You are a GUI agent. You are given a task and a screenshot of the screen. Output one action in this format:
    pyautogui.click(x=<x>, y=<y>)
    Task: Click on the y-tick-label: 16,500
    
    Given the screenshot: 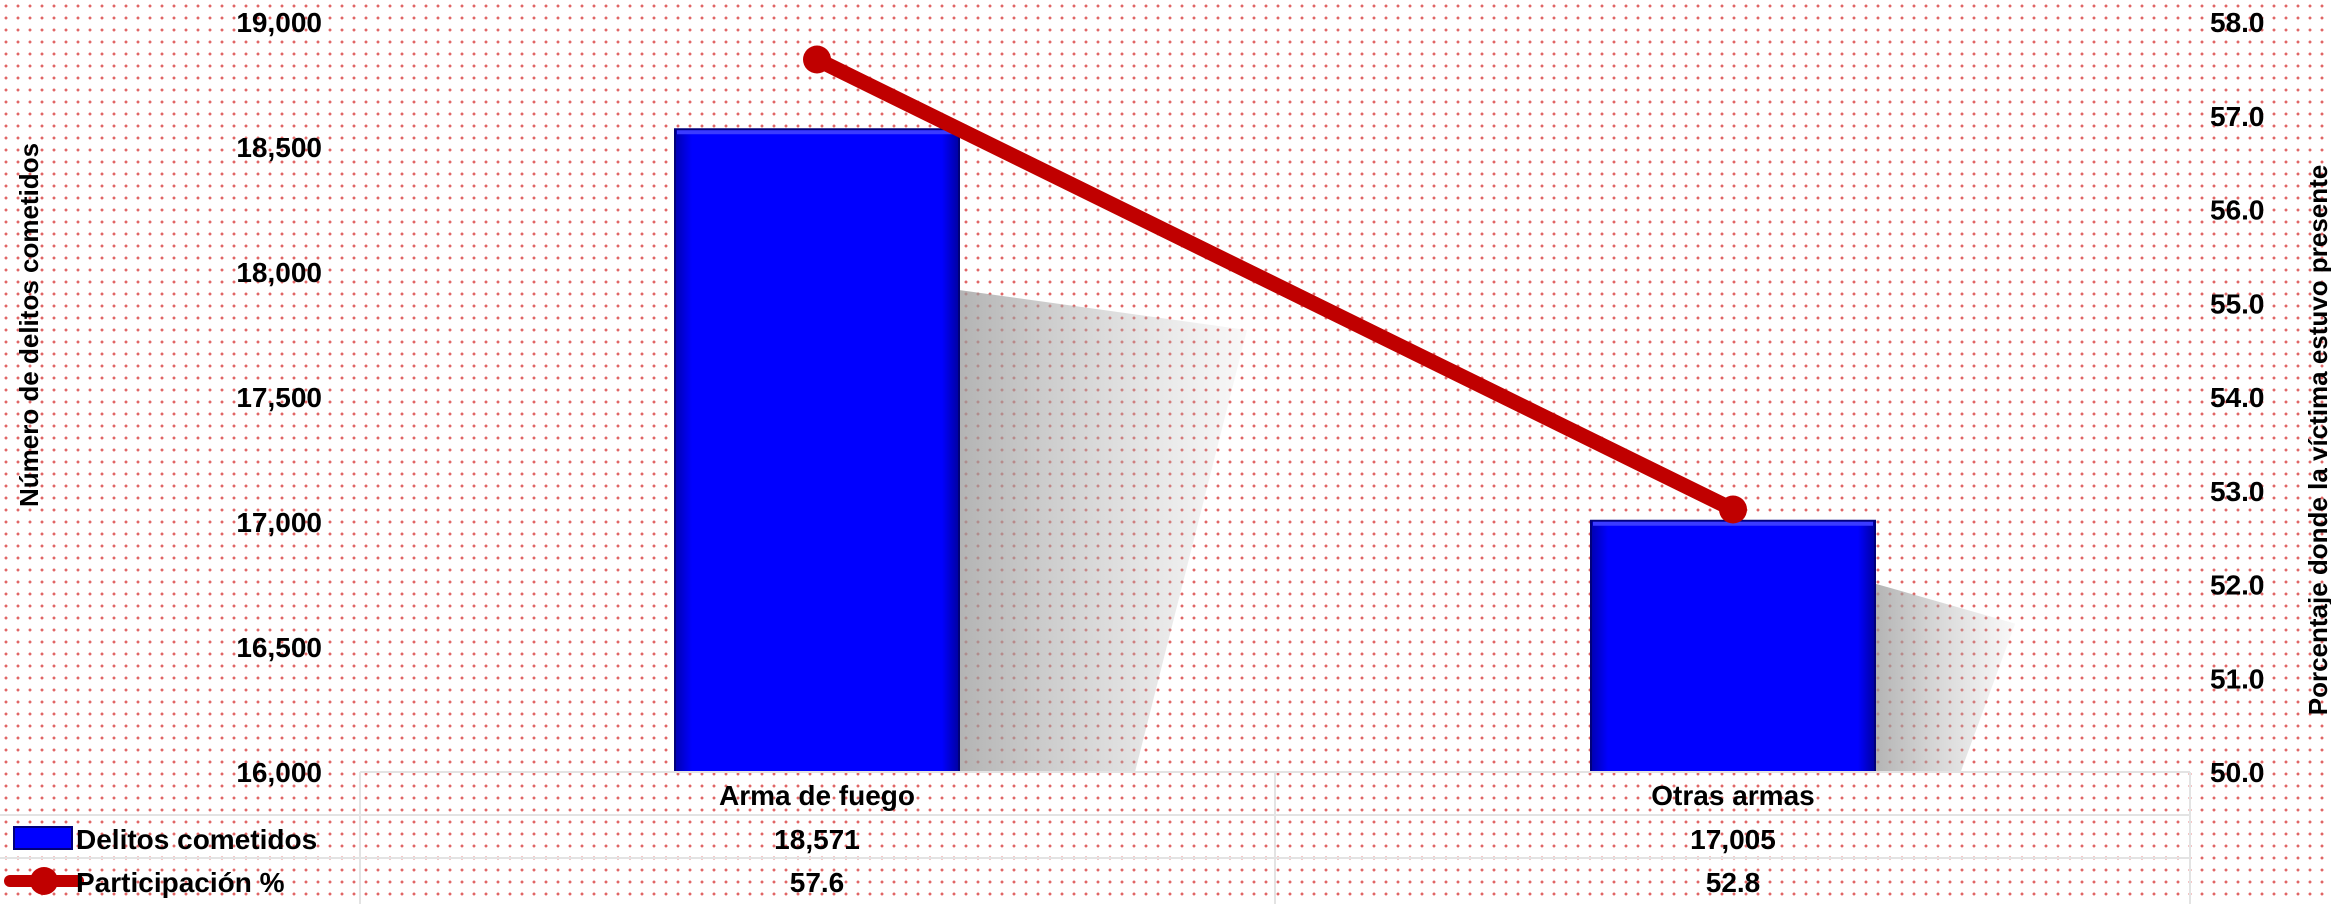 What is the action you would take?
    pyautogui.click(x=279, y=647)
    